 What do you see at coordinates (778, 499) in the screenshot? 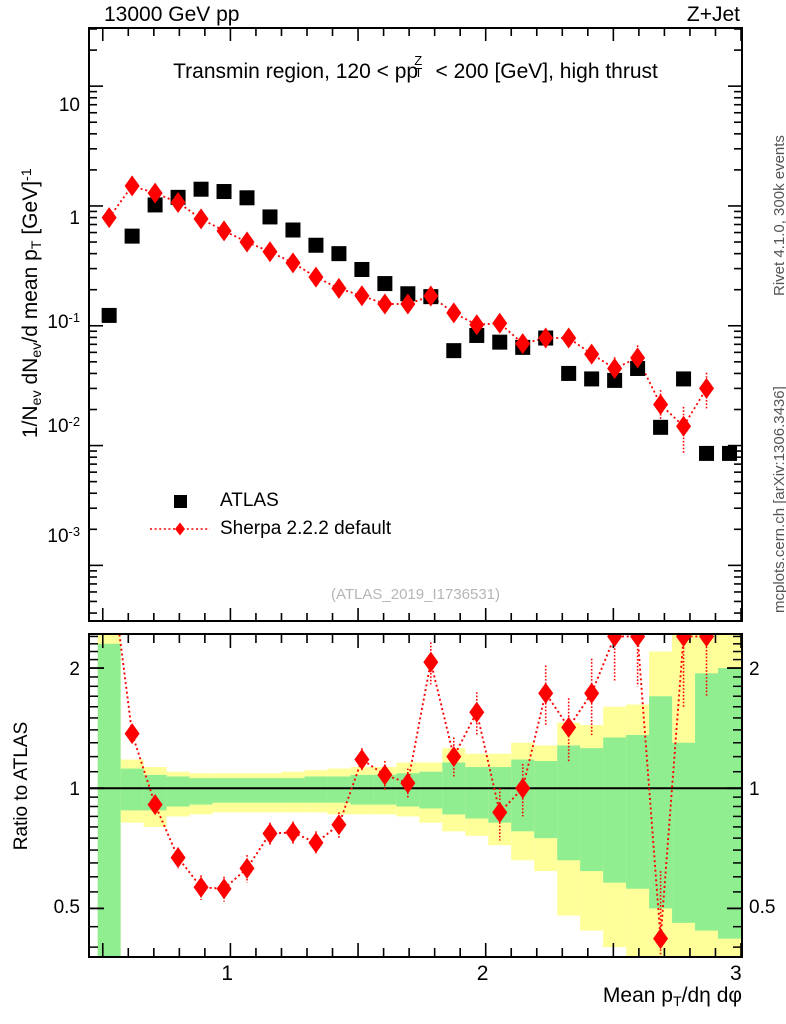
I see `mcplots-caption: mcplots.cern.ch [arXiv:1306.3436]` at bounding box center [778, 499].